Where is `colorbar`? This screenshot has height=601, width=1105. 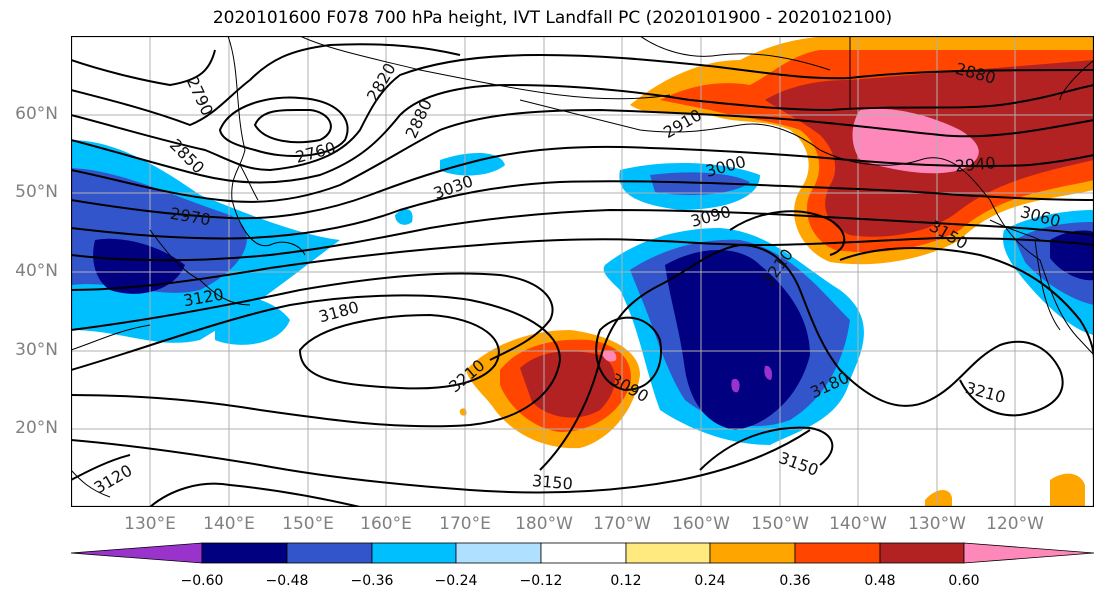 colorbar is located at coordinates (582, 553).